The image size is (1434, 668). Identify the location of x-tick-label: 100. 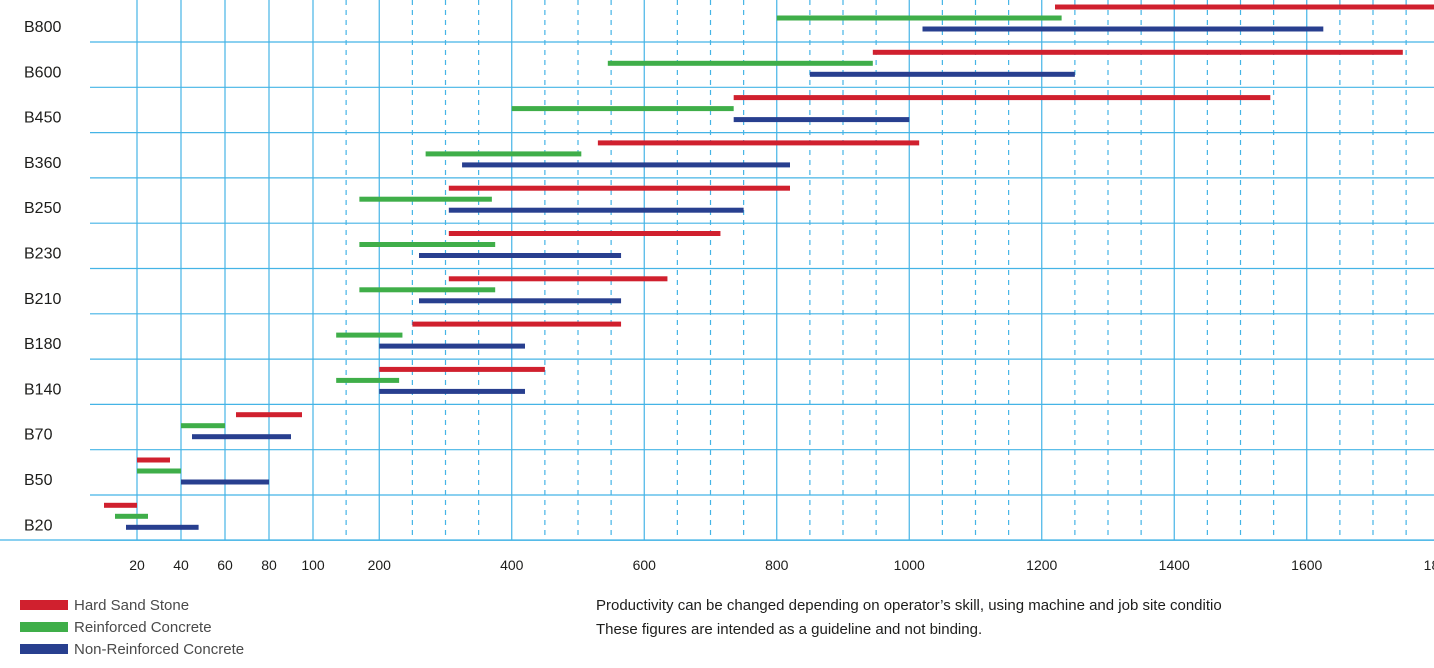
(313, 565).